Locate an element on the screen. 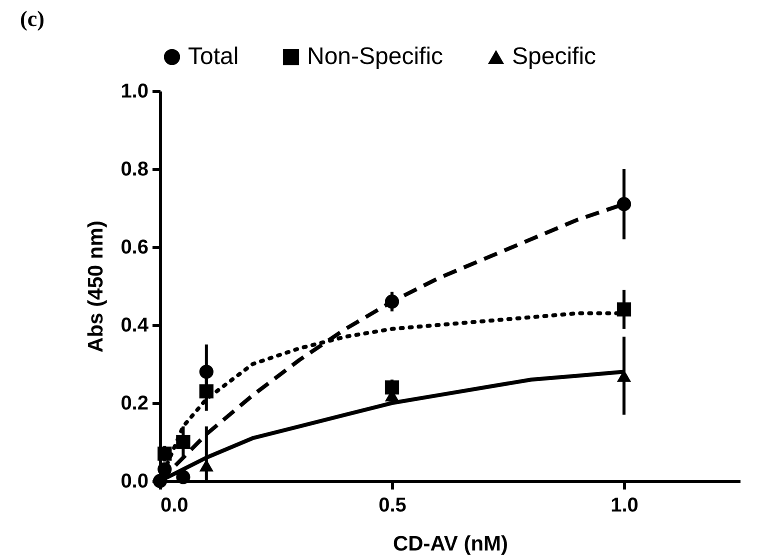 This screenshot has height=556, width=778. y-tick-label: 0.0 is located at coordinates (134, 481).